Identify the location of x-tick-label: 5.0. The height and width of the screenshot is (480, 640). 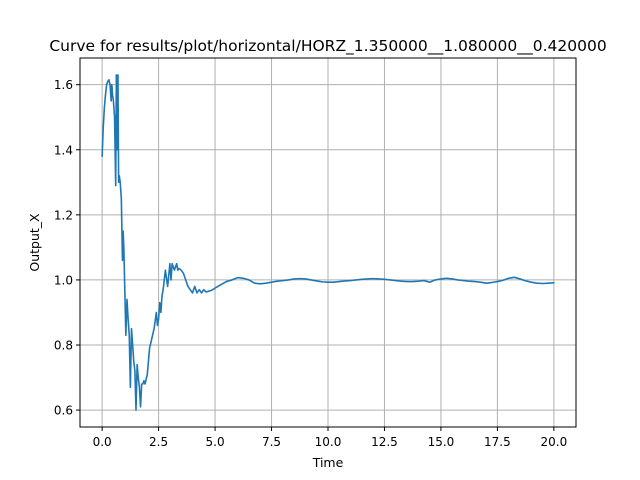
(215, 442).